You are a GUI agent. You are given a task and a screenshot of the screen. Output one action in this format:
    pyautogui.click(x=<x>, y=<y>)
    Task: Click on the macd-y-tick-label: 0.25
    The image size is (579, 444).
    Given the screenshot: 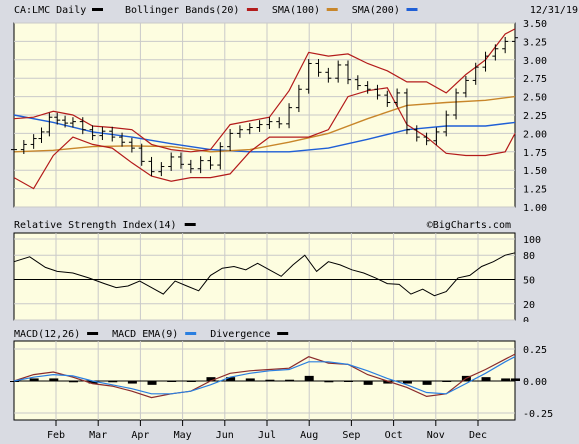 What is the action you would take?
    pyautogui.click(x=535, y=350)
    